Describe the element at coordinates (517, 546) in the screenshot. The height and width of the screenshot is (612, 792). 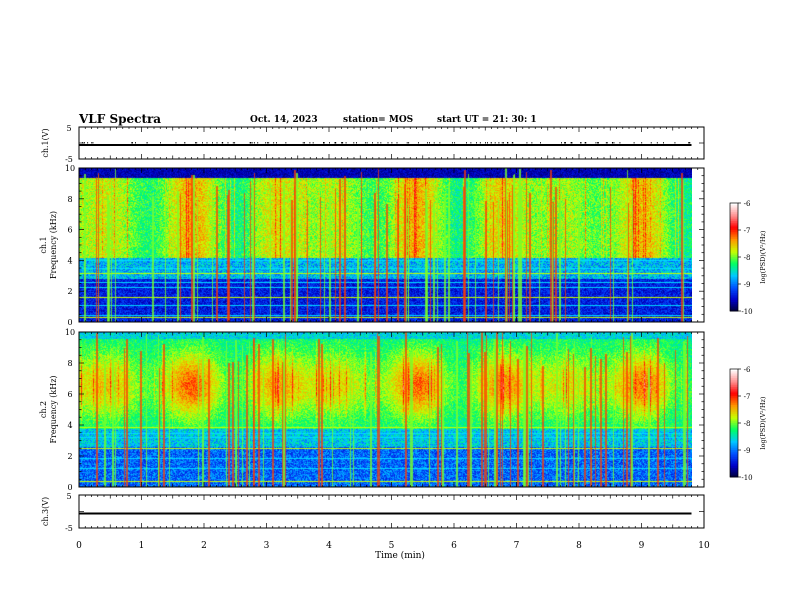
I see `x-tick-label: 7` at that location.